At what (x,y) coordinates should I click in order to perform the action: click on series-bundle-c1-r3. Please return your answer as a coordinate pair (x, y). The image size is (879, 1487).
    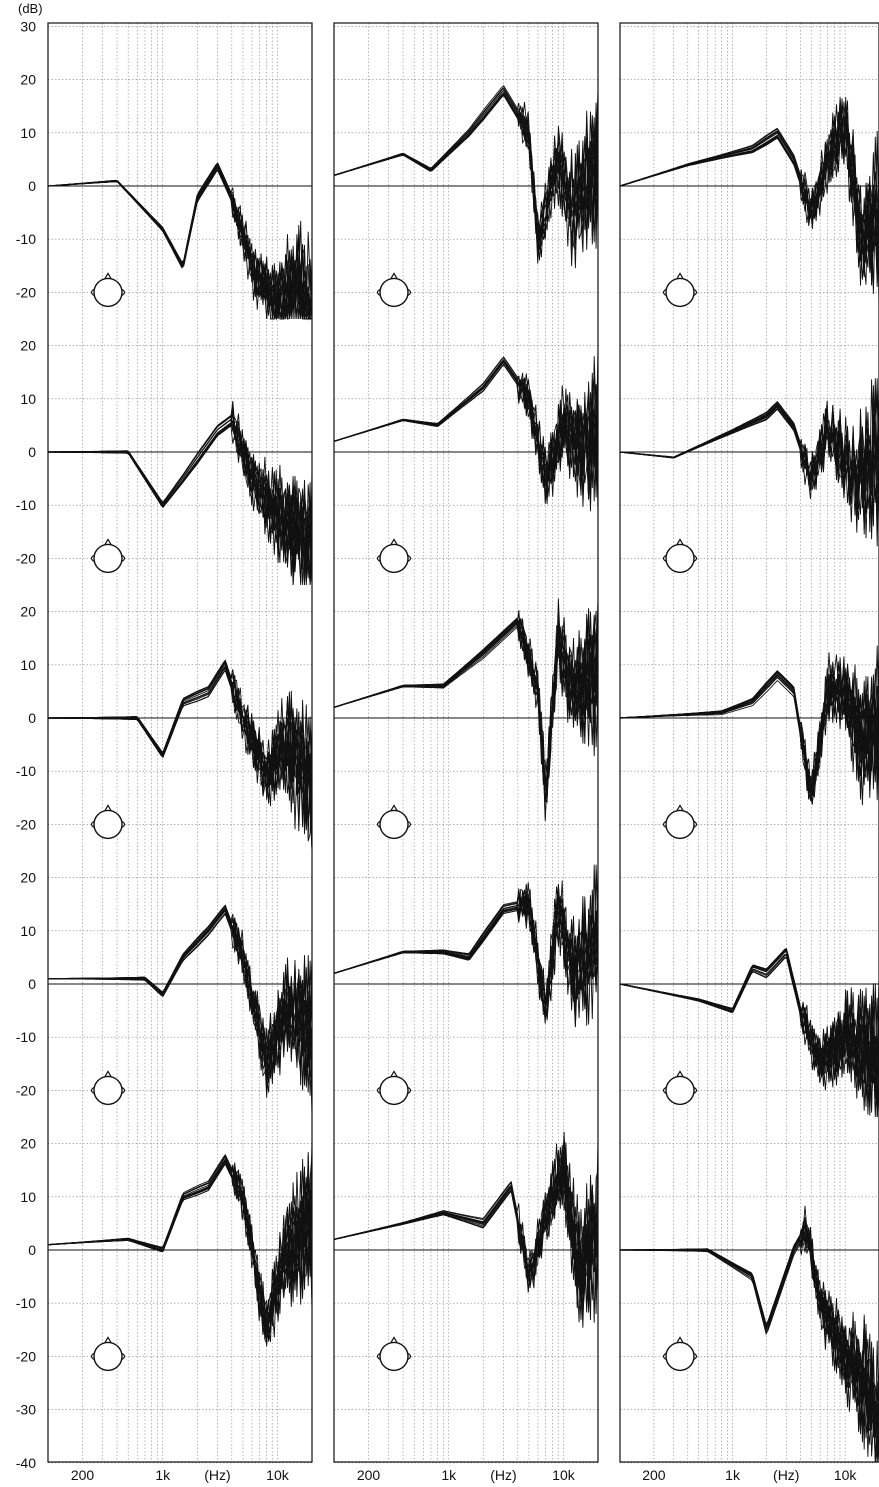
    Looking at the image, I should click on (180, 755).